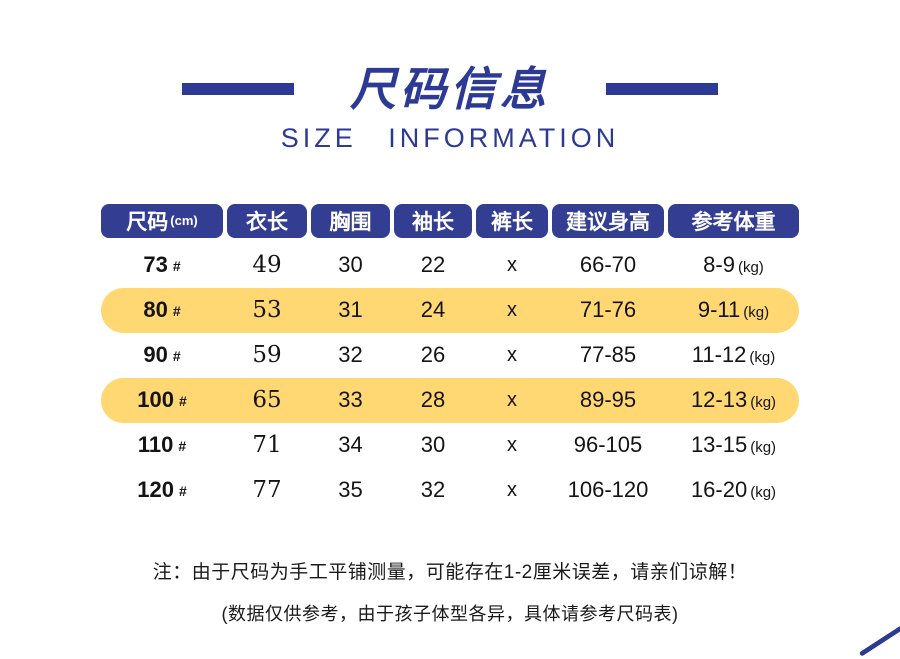 The width and height of the screenshot is (900, 659). I want to click on cell-length: 71, so click(267, 445).